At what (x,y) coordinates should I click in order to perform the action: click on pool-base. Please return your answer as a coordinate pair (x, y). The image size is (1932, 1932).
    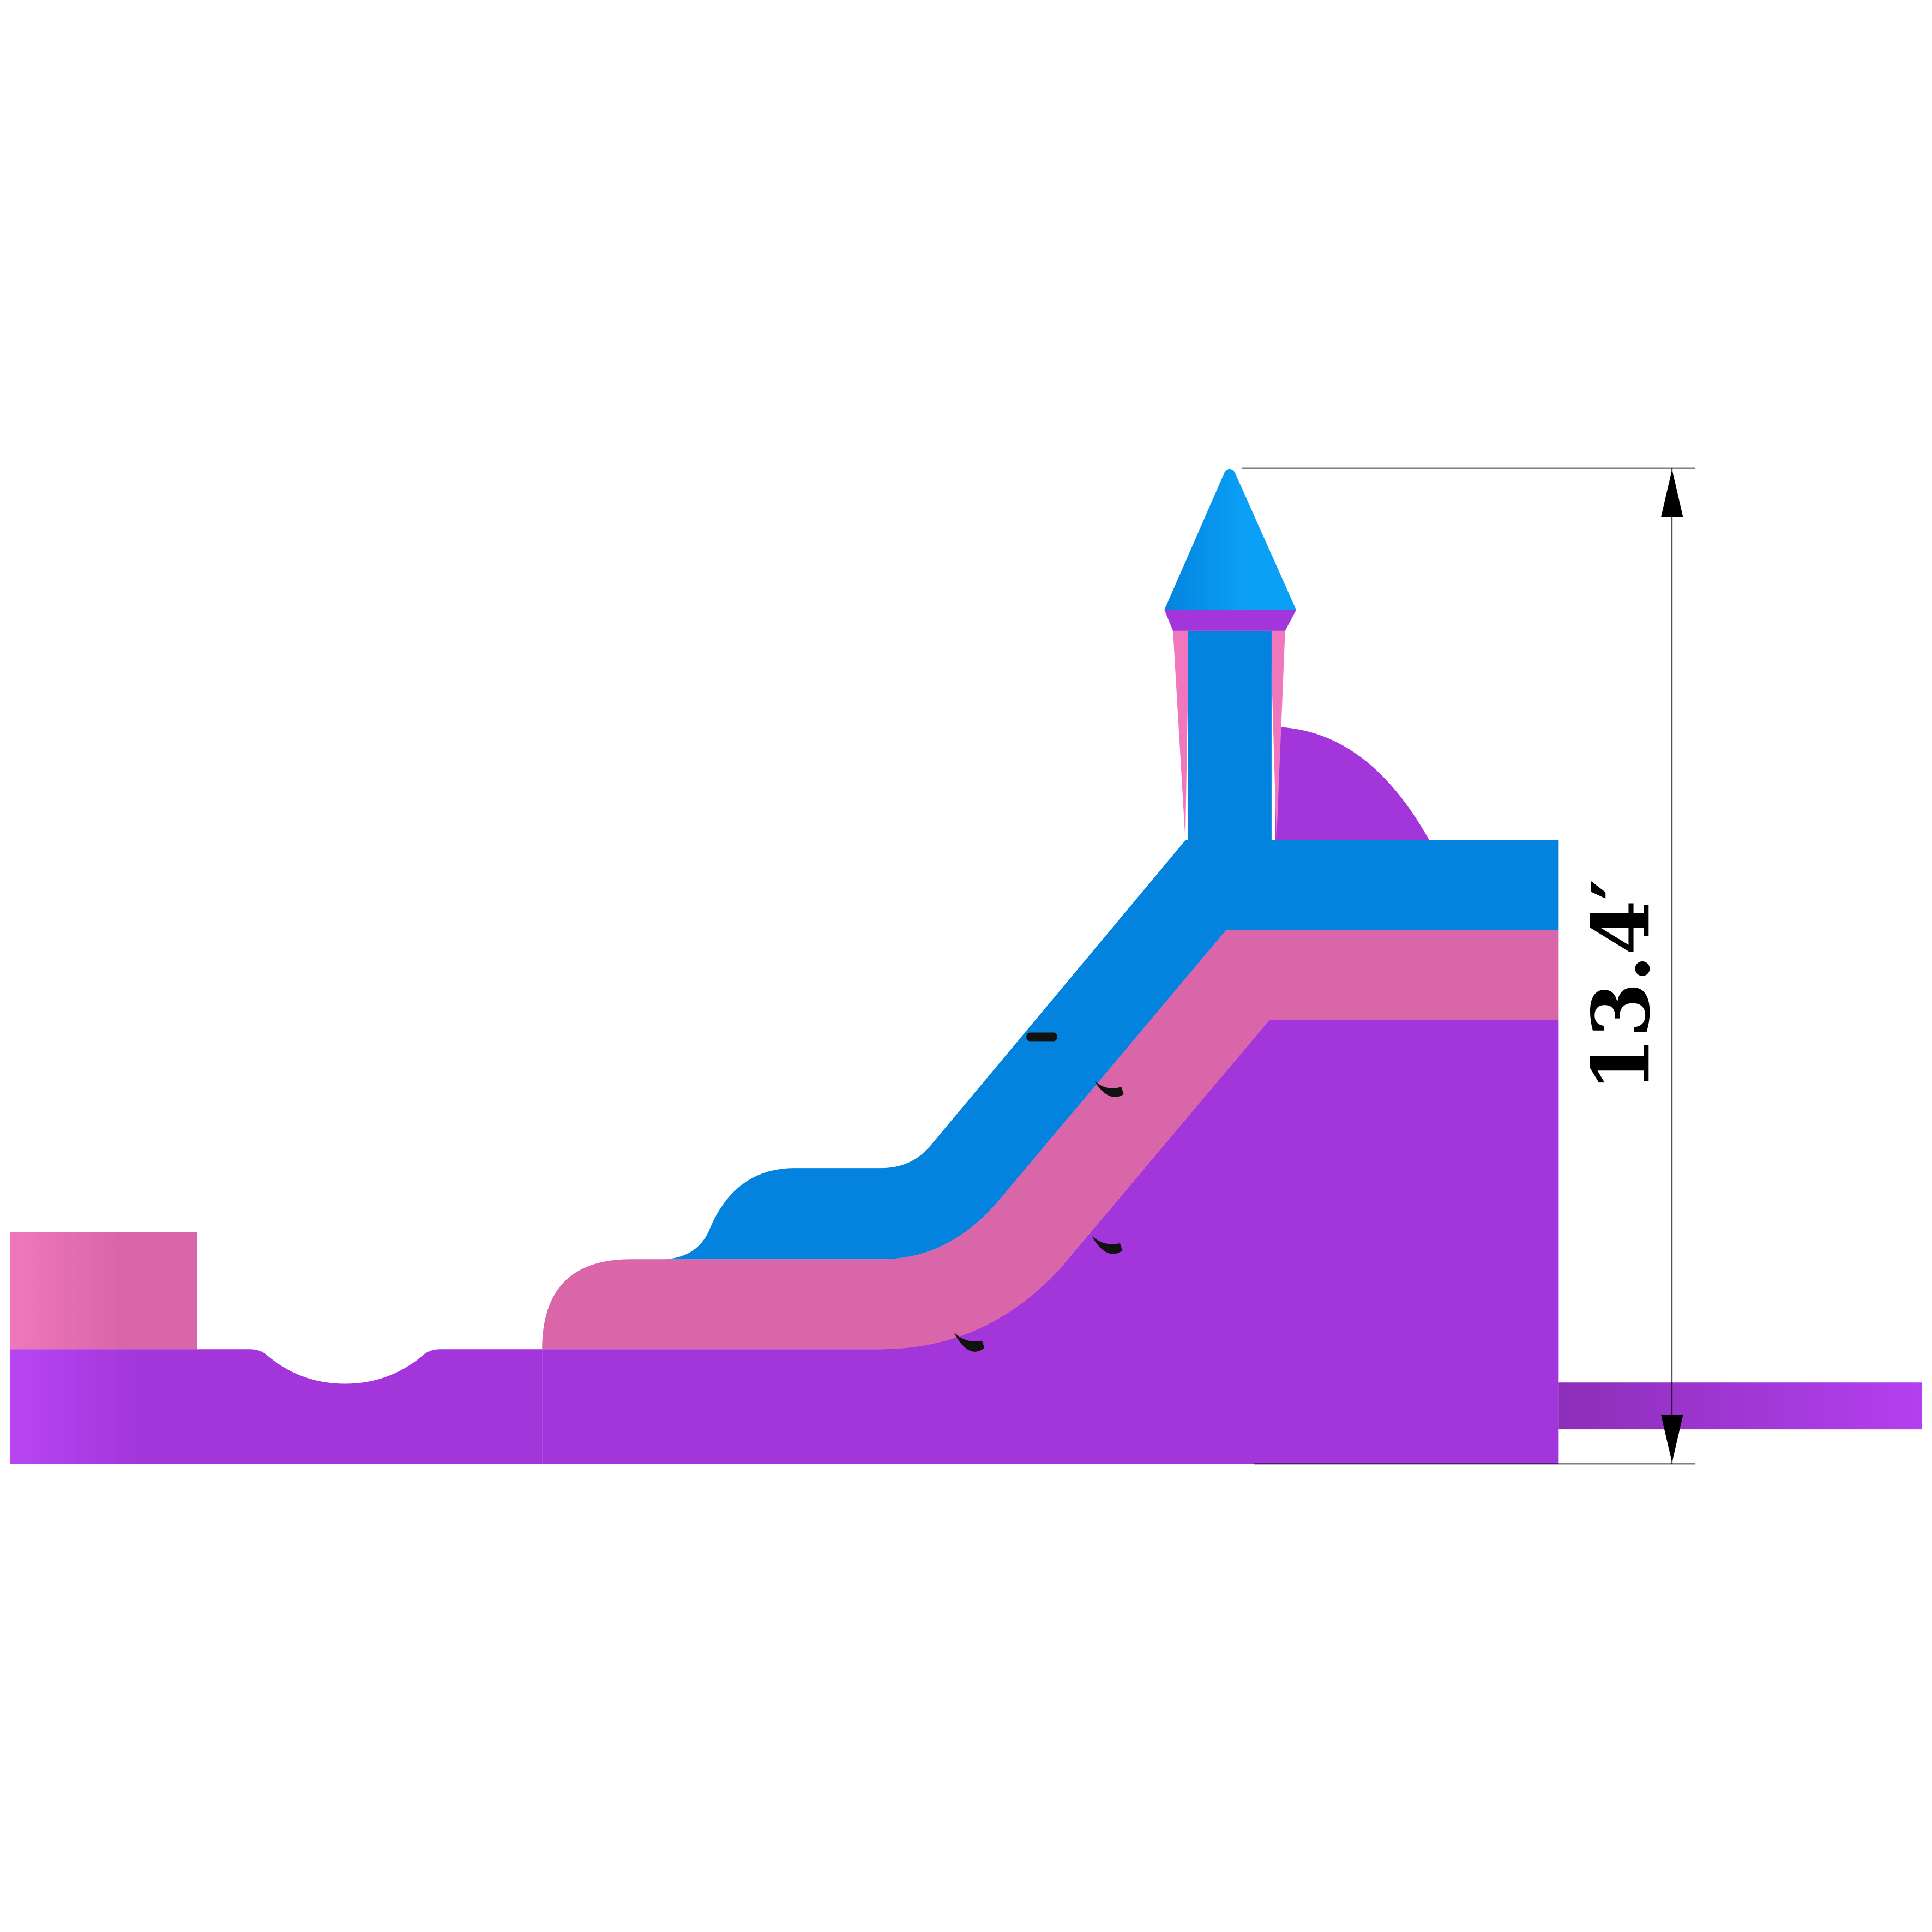
    Looking at the image, I should click on (276, 1406).